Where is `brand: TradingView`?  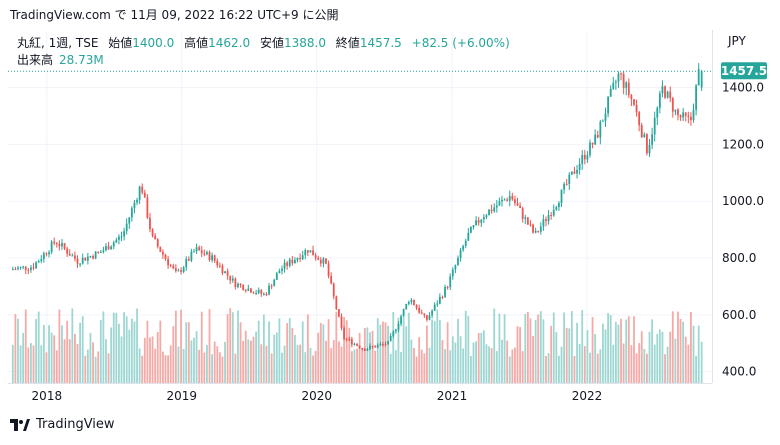 brand: TradingView is located at coordinates (62, 424).